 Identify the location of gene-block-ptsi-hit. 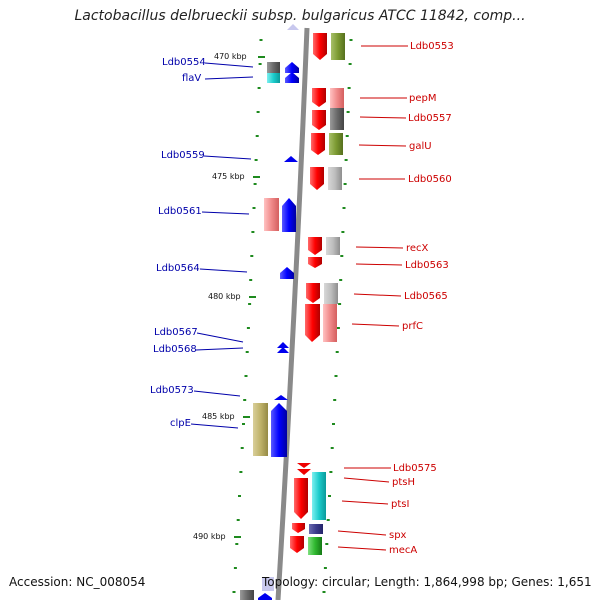
(319, 496).